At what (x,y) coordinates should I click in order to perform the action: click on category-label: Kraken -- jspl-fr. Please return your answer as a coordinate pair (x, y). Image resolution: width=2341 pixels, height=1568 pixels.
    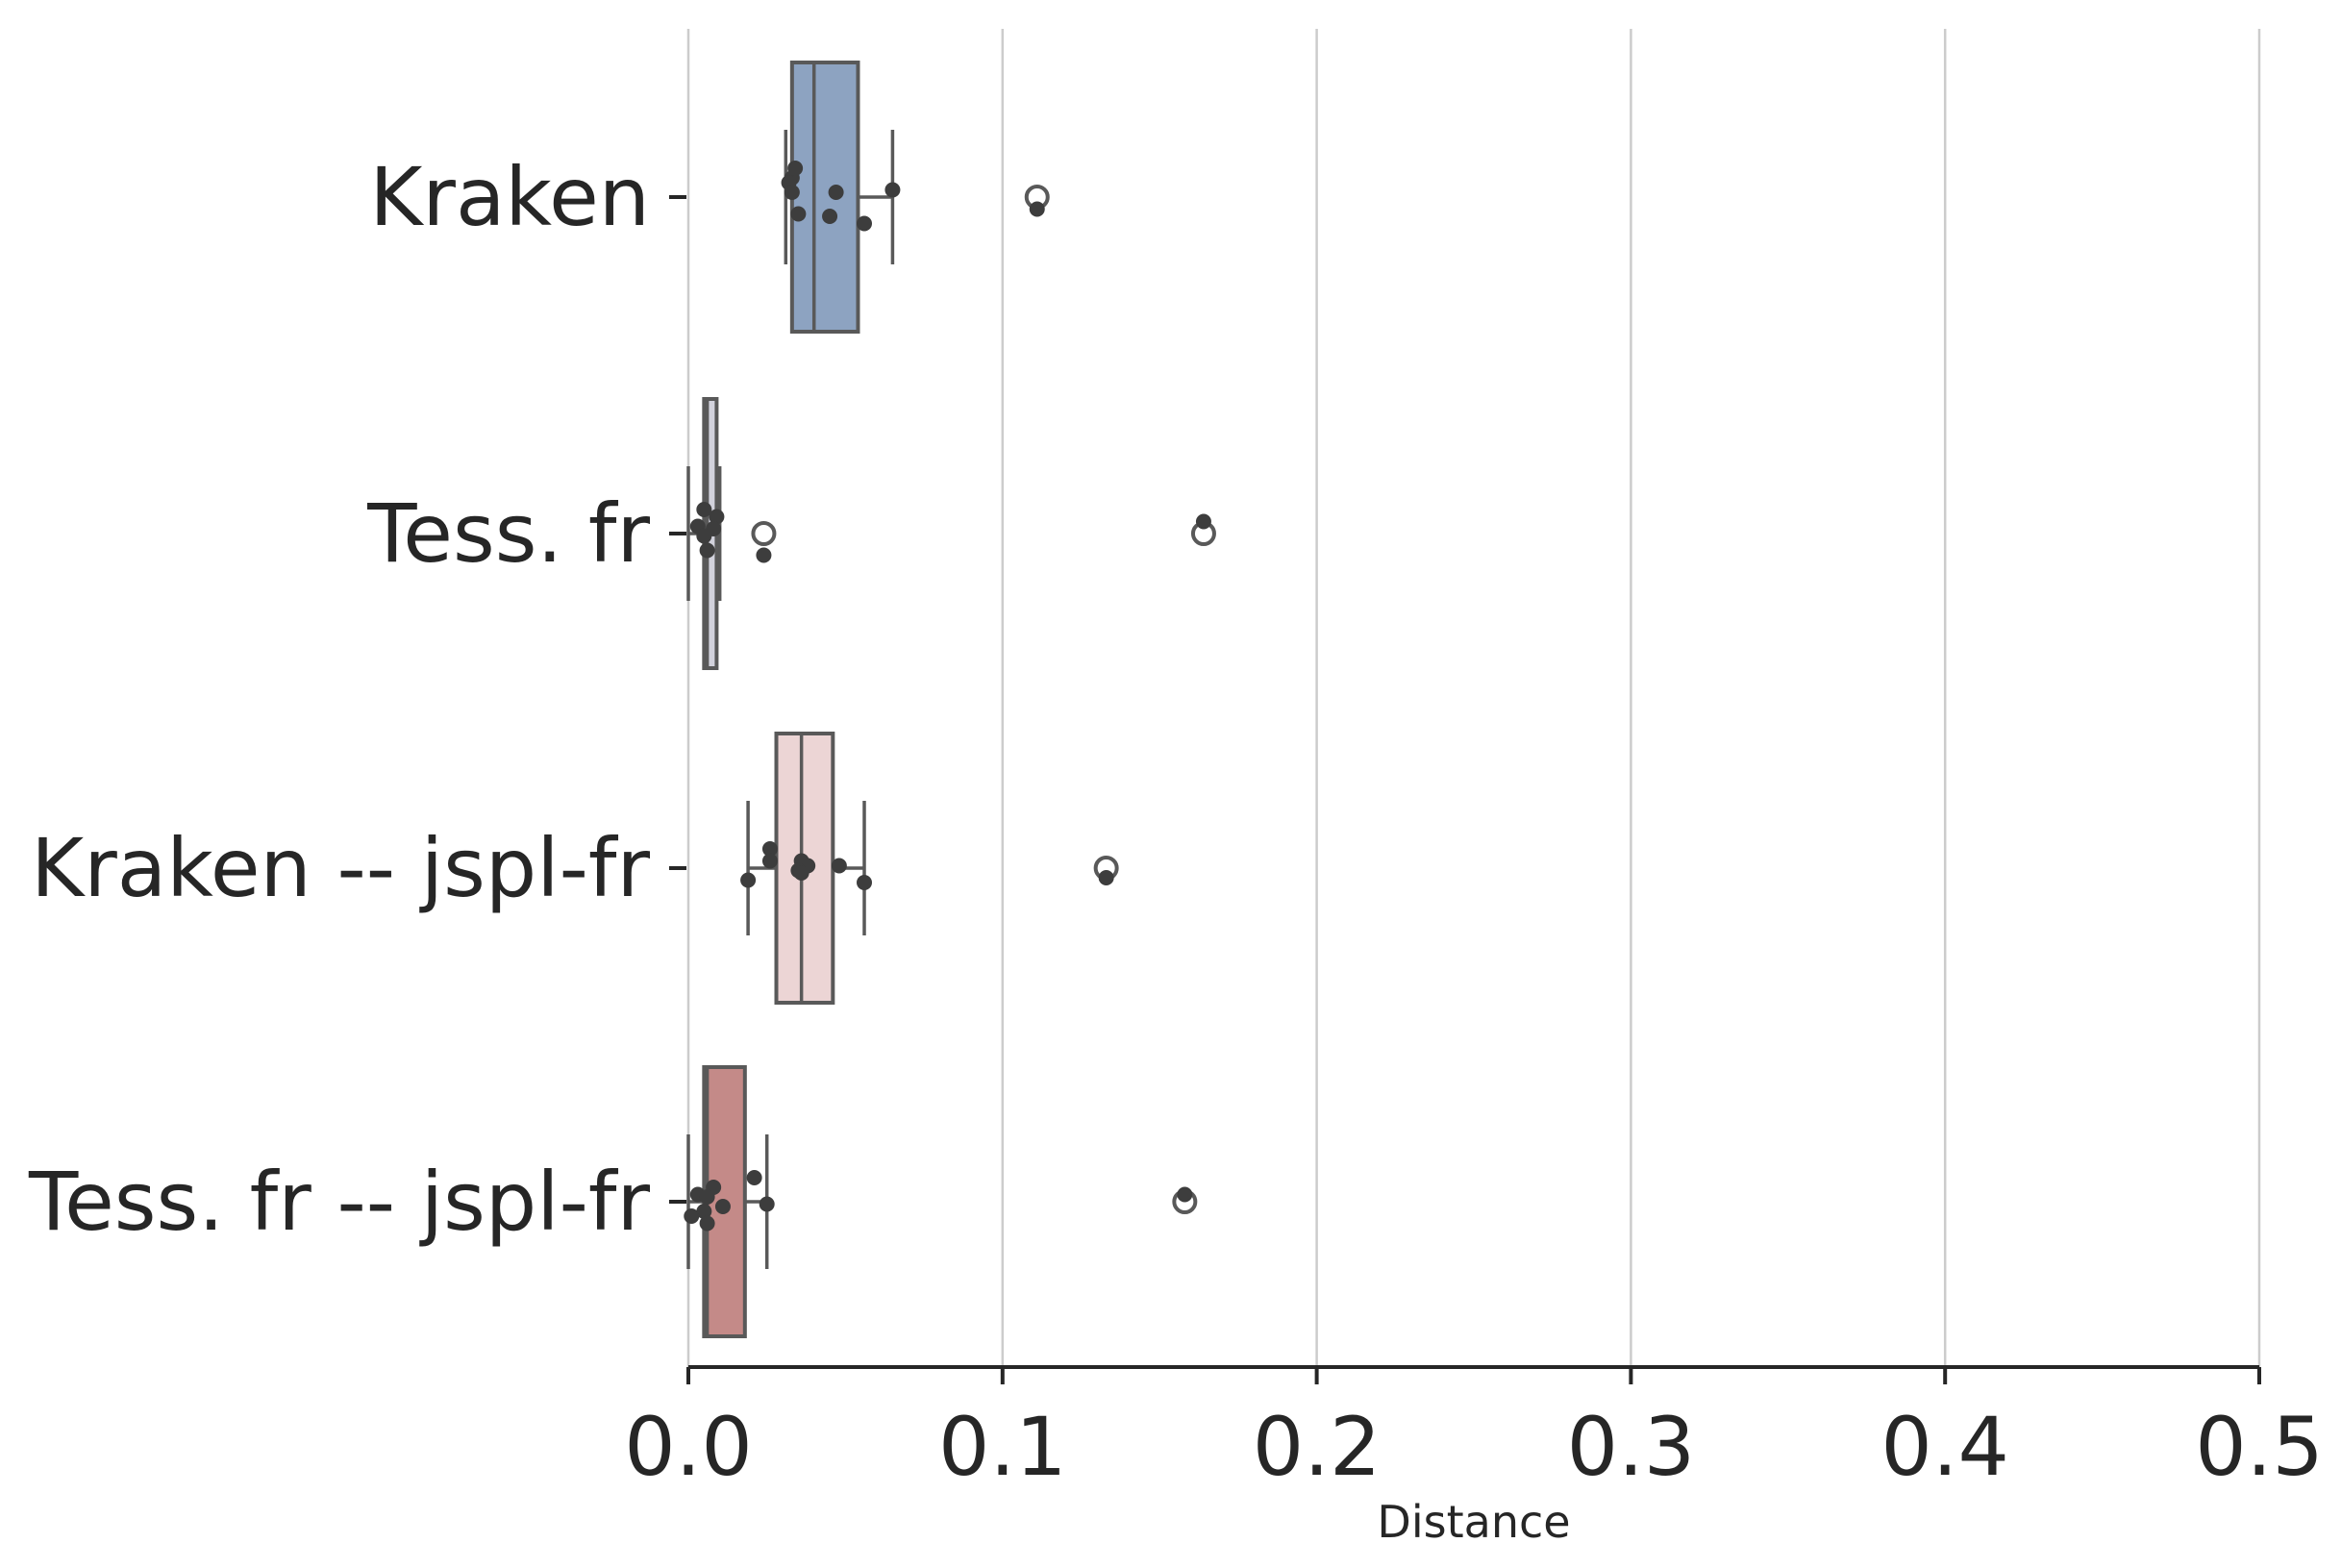
    Looking at the image, I should click on (341, 868).